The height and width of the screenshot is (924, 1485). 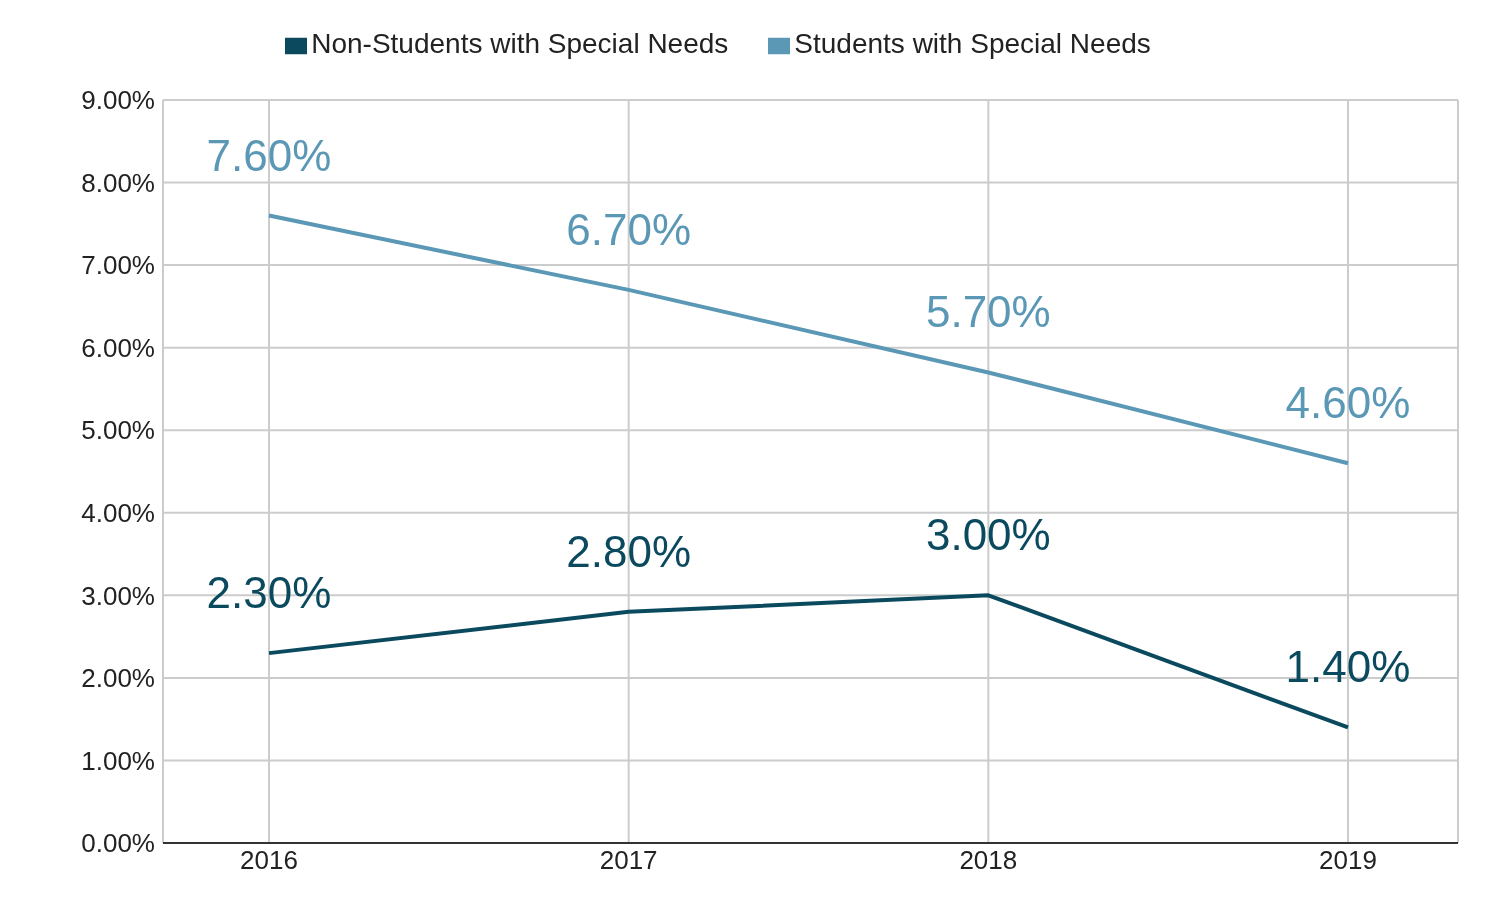 What do you see at coordinates (269, 860) in the screenshot?
I see `x-tick-label: 2016` at bounding box center [269, 860].